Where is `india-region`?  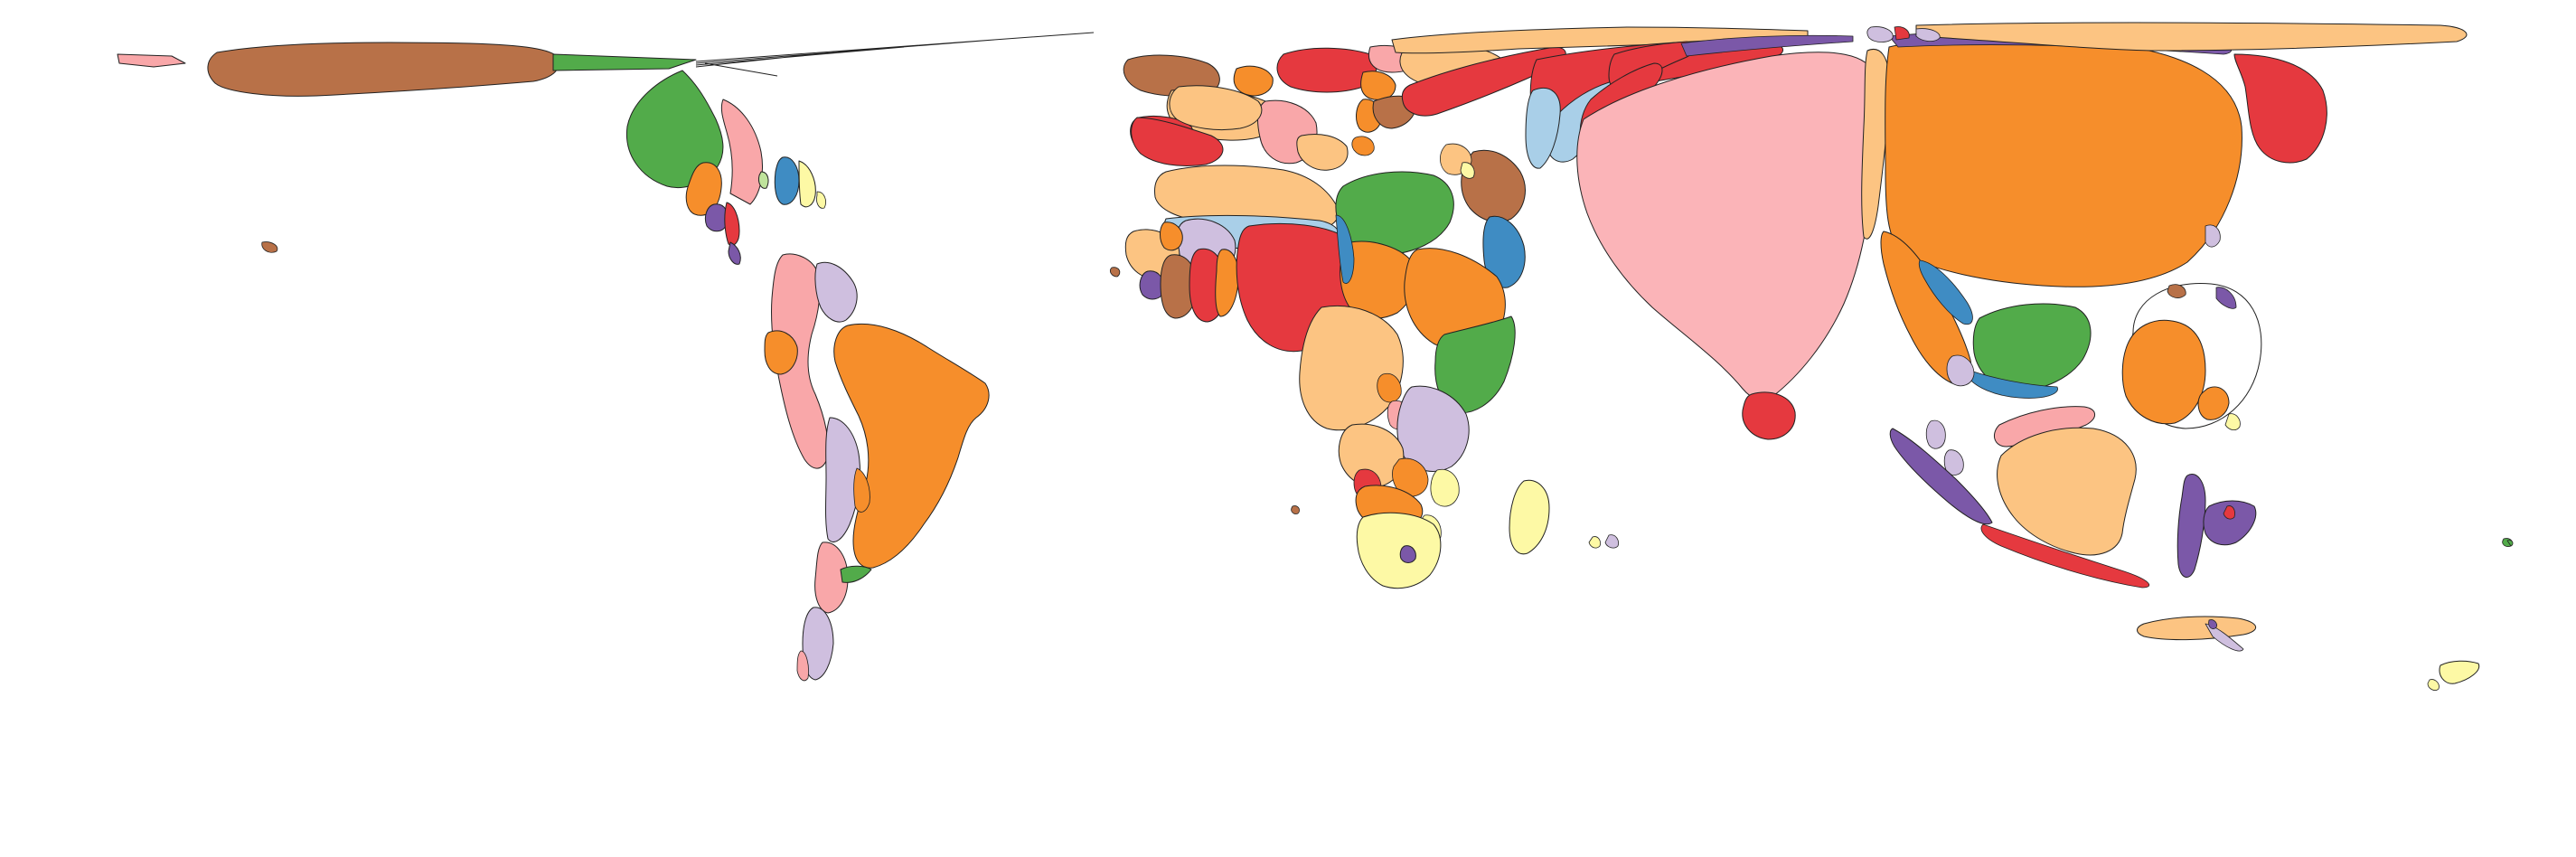
india-region is located at coordinates (1727, 226).